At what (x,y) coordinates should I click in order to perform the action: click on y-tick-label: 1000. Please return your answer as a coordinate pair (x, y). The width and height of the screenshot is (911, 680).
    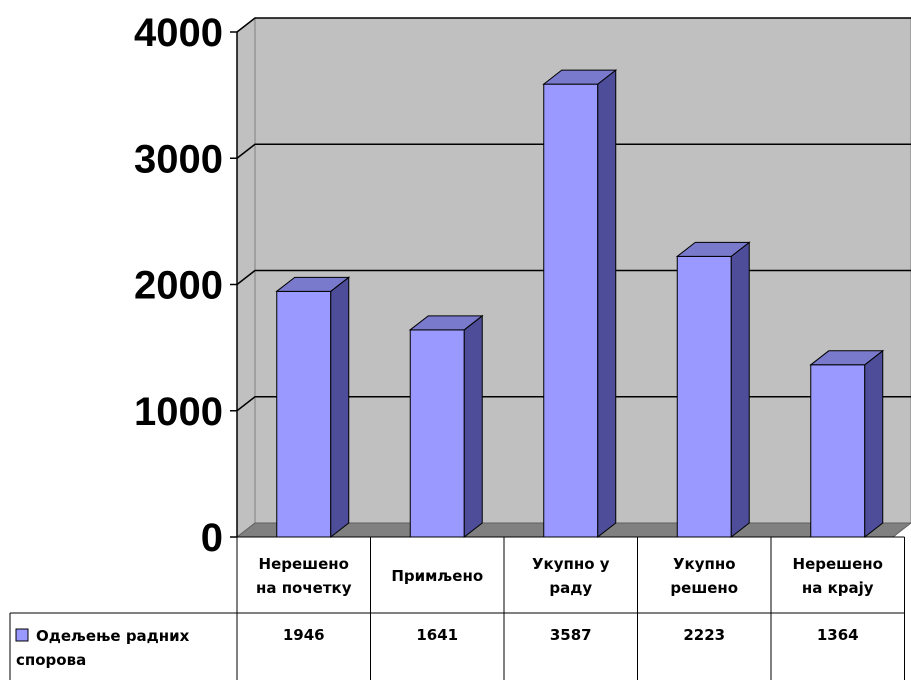
    Looking at the image, I should click on (178, 412).